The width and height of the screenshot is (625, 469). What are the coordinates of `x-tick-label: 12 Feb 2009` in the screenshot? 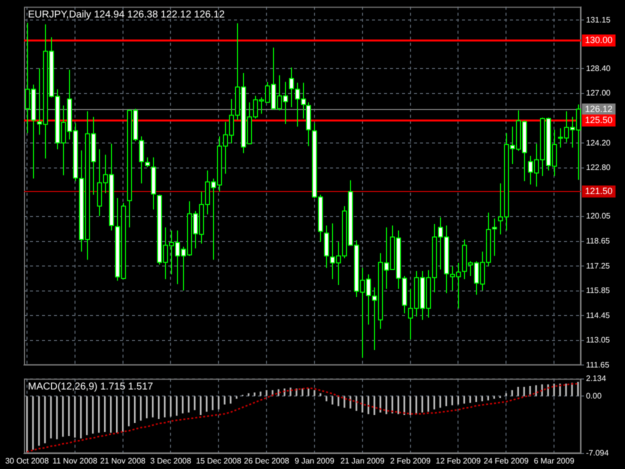 It's located at (459, 461).